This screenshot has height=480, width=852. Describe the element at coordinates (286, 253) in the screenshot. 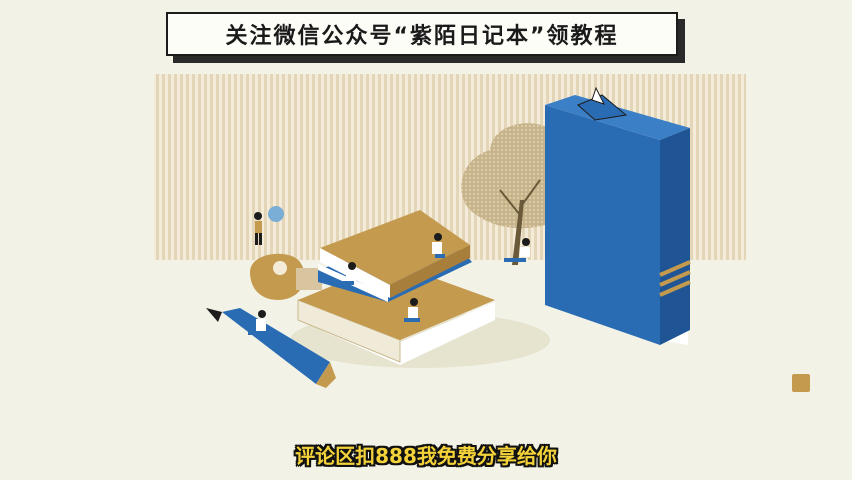

I see `lightbulb-illustration` at that location.